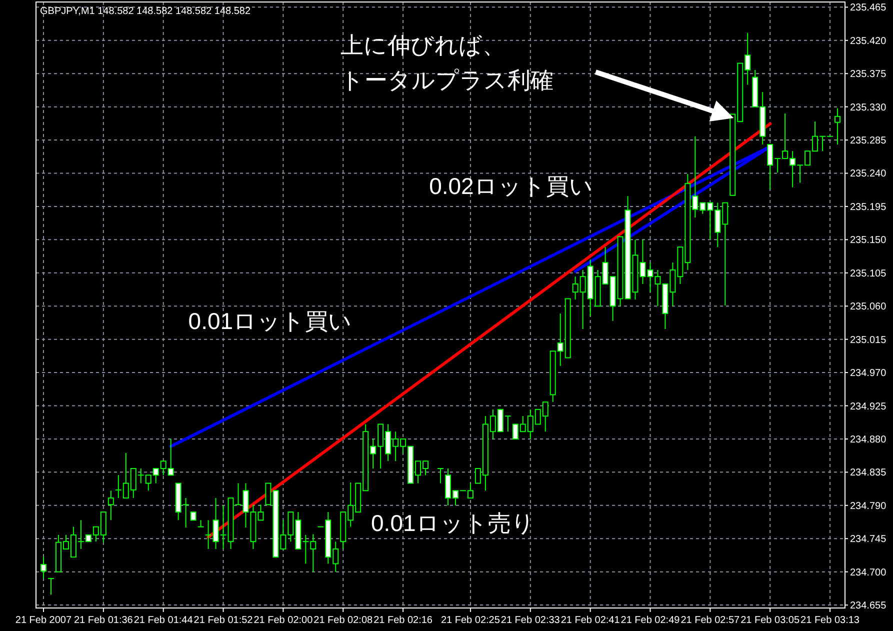 Image resolution: width=893 pixels, height=631 pixels. Describe the element at coordinates (104, 620) in the screenshot. I see `x-tick-label: 21 Feb 01:36` at that location.